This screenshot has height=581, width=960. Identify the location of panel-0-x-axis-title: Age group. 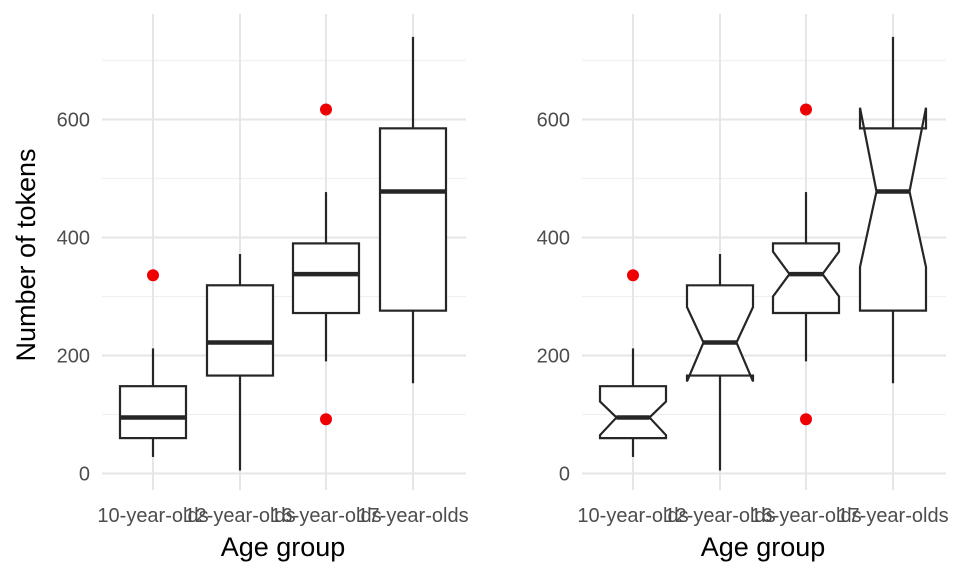
(283, 547).